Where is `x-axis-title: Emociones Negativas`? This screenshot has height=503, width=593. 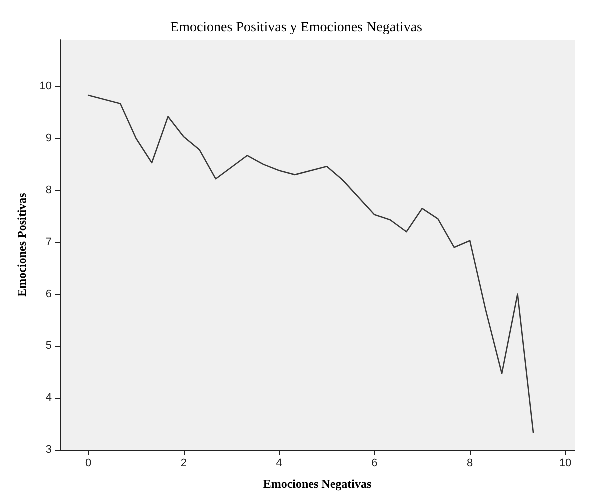
x-axis-title: Emociones Negativas is located at coordinates (317, 484).